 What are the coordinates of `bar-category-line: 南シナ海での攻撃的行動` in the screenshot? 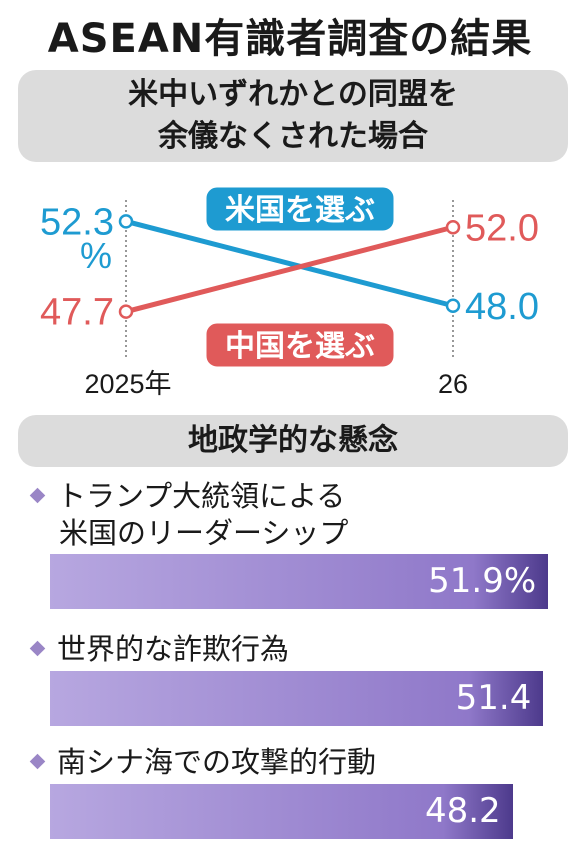 It's located at (203, 762).